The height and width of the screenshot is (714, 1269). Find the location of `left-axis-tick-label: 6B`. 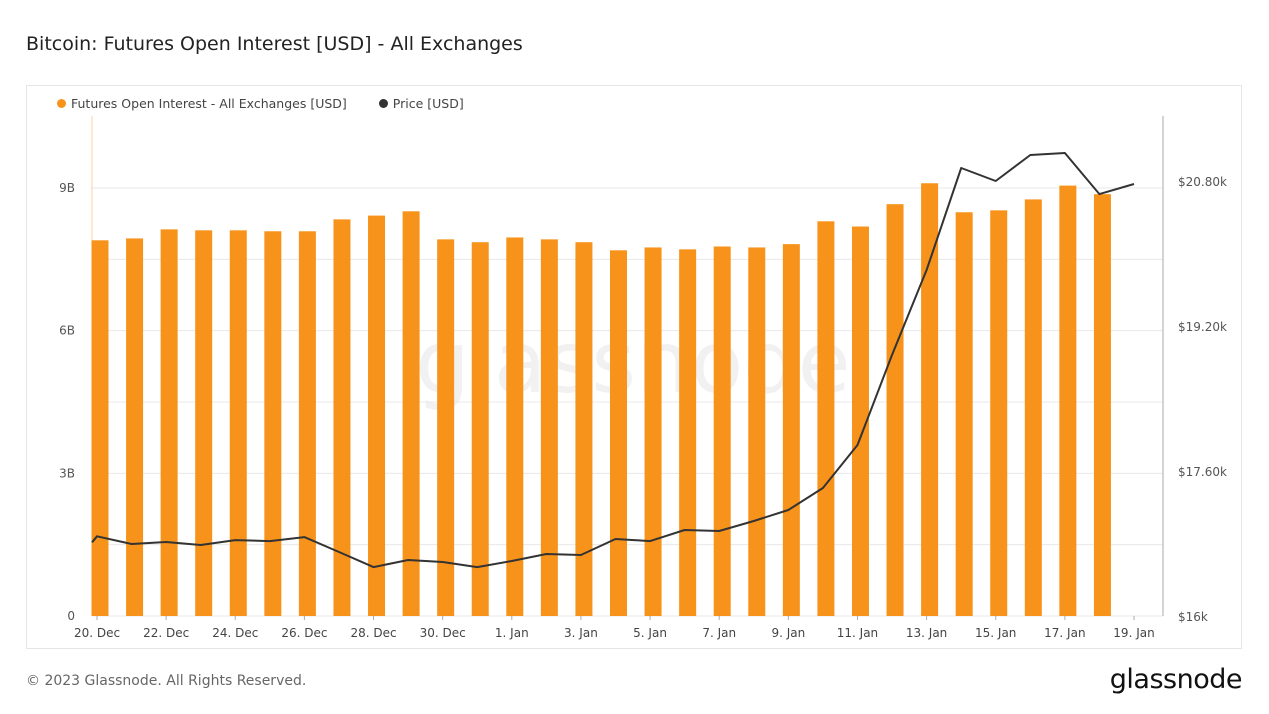

left-axis-tick-label: 6B is located at coordinates (67, 331).